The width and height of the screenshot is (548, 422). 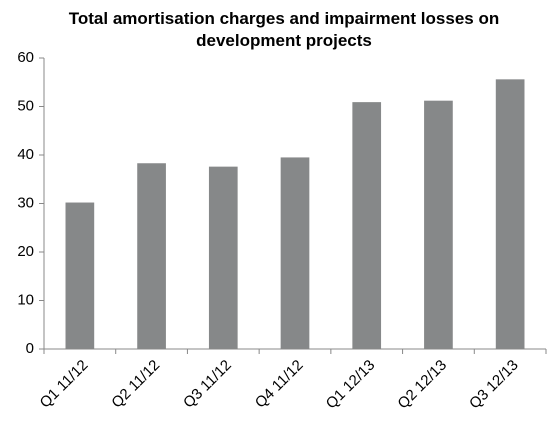 I want to click on x-tick-label: Q1 11/12, so click(x=64, y=384).